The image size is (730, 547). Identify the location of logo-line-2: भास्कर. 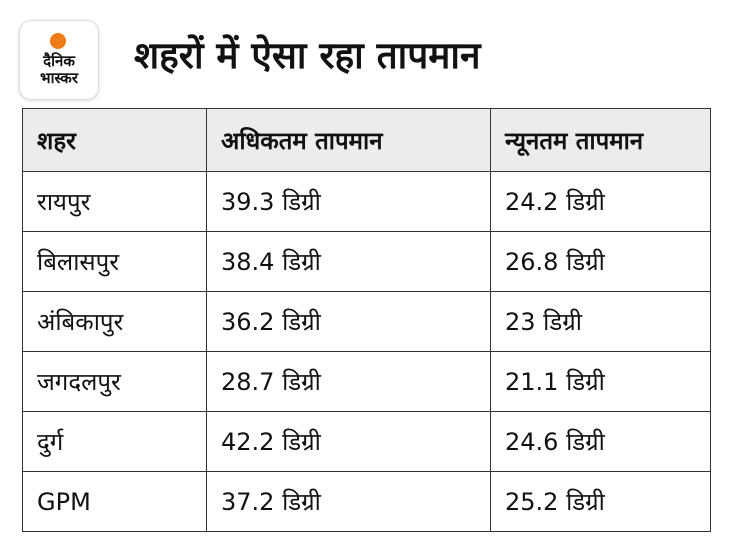
(59, 78).